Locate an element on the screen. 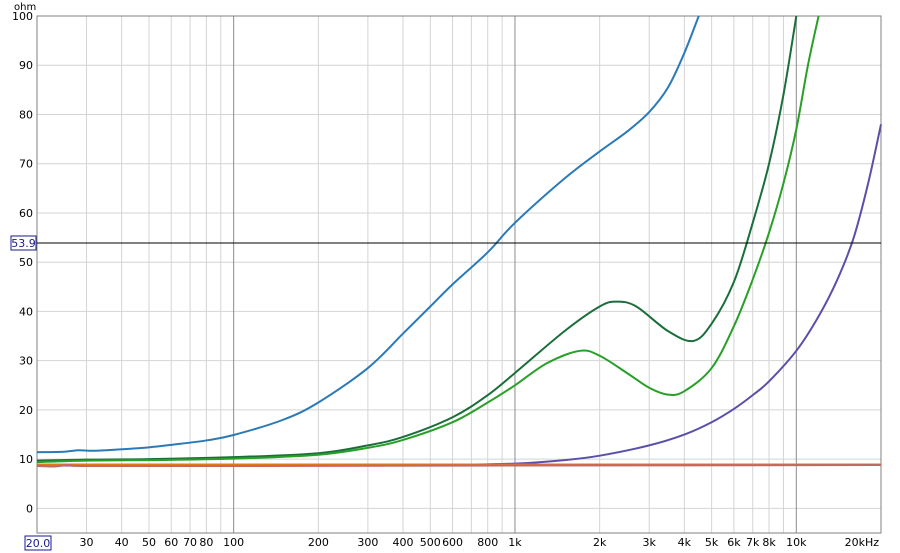 This screenshot has height=553, width=900. x-tick-label: 300 is located at coordinates (367, 542).